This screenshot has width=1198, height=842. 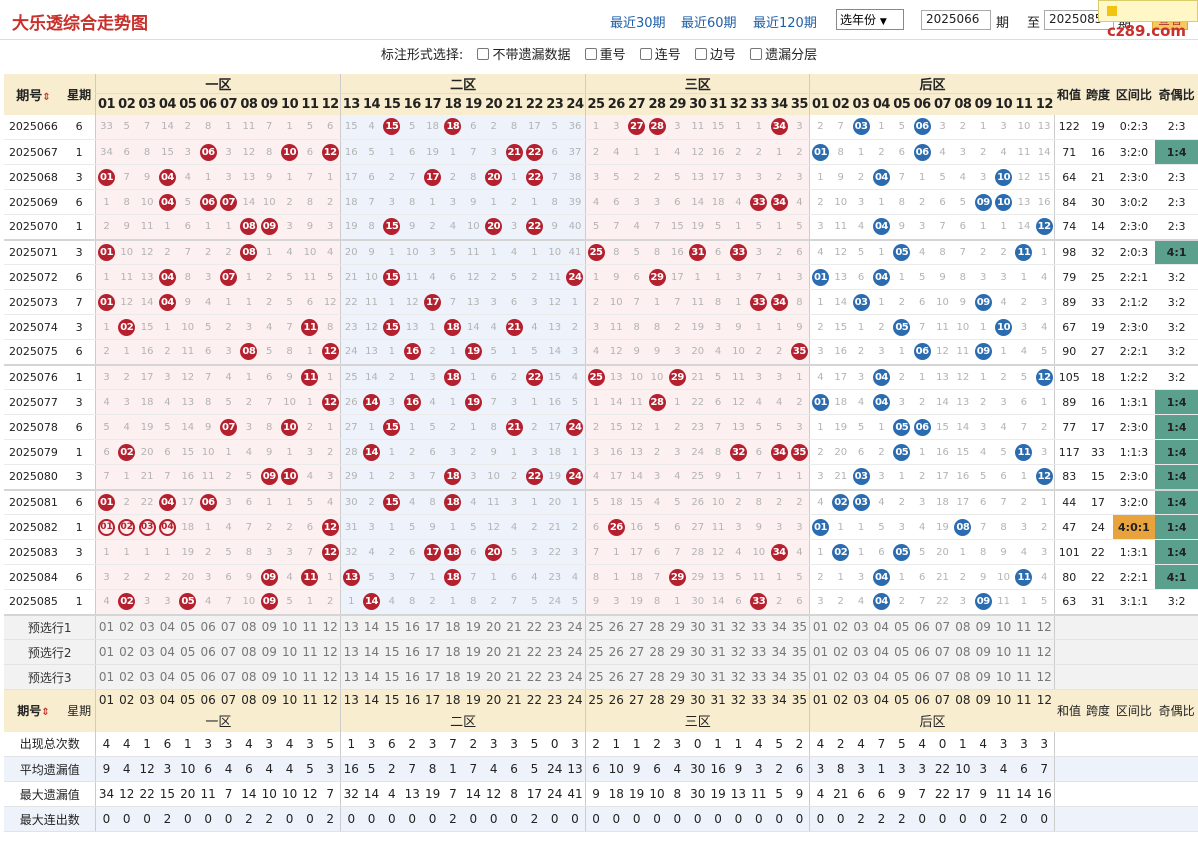 I want to click on back-cell: 12, so click(x=942, y=352).